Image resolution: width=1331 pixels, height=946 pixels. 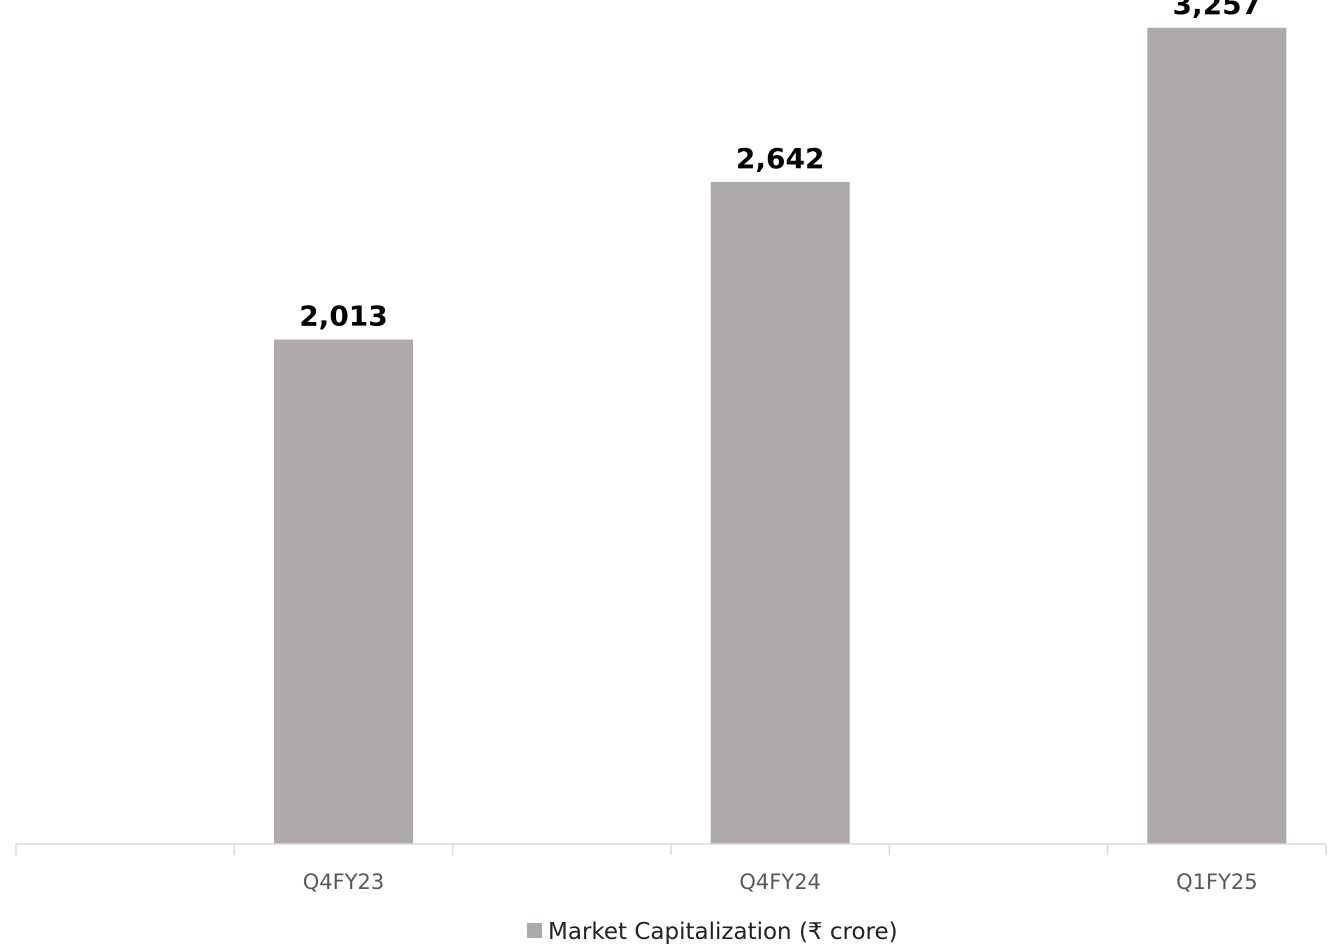 I want to click on data-label-q1fy25: 3,257, so click(x=1217, y=10).